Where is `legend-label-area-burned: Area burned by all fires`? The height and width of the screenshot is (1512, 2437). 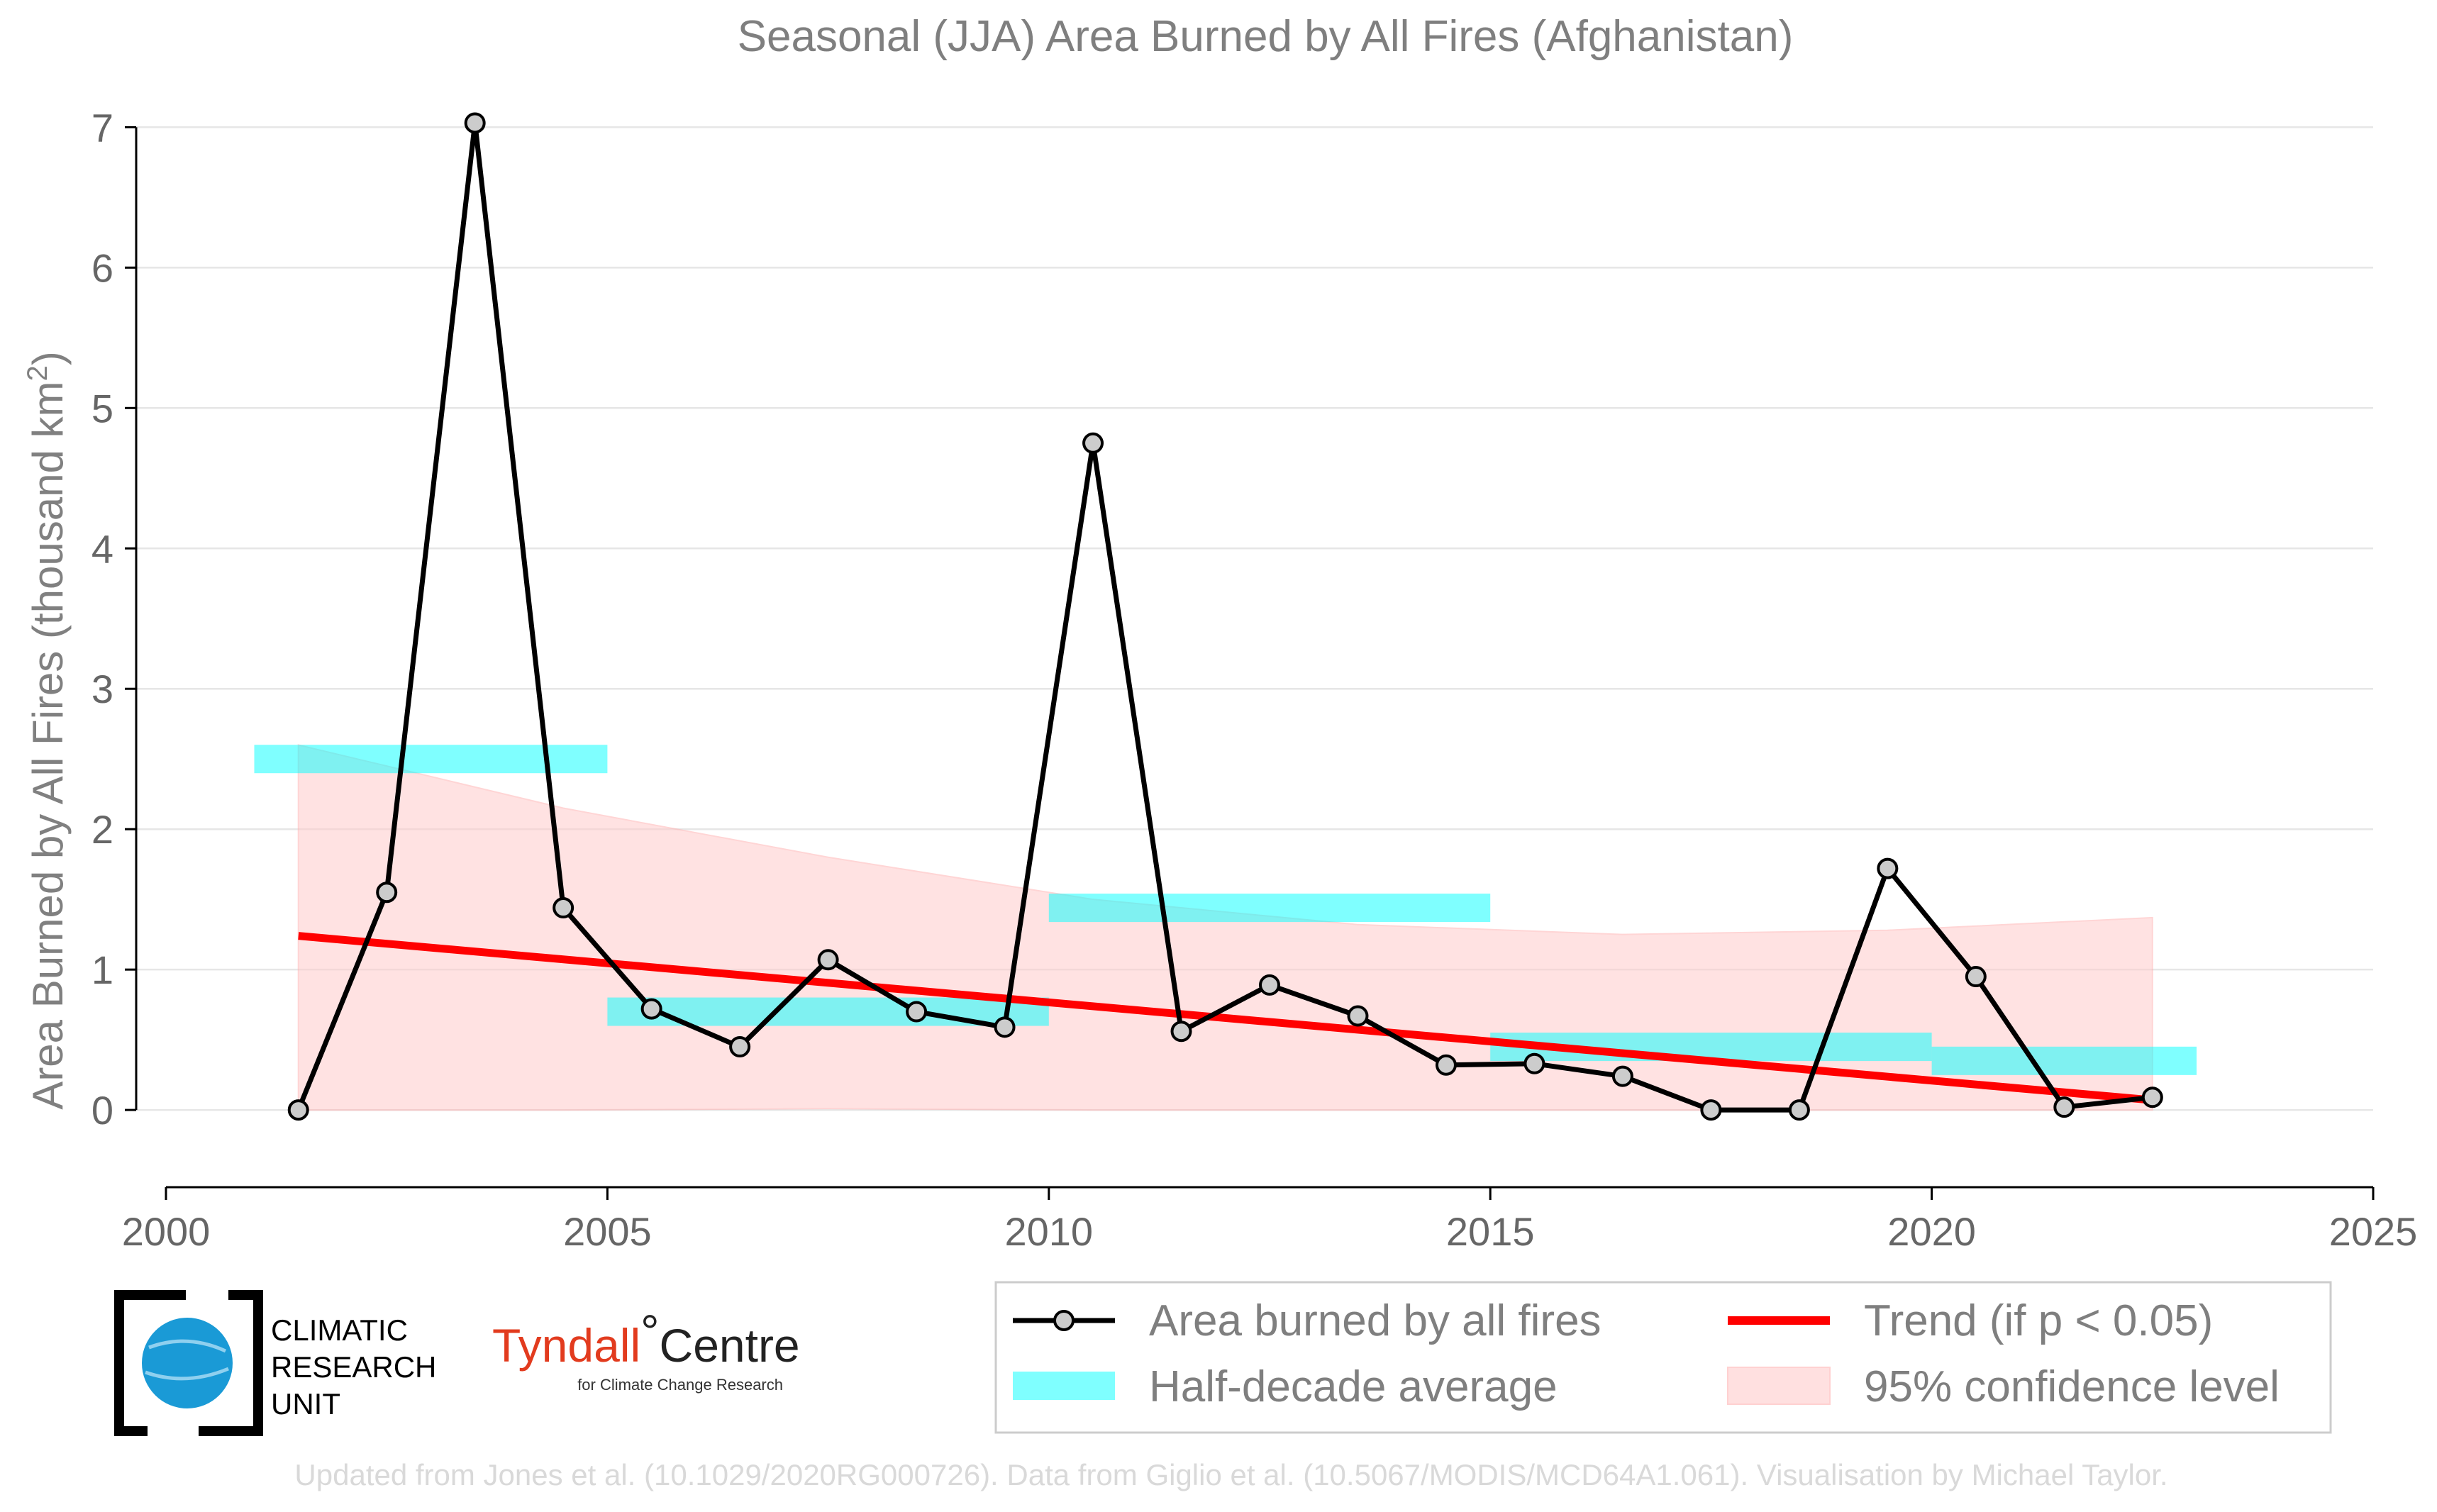
legend-label-area-burned: Area burned by all fires is located at coordinates (1375, 1320).